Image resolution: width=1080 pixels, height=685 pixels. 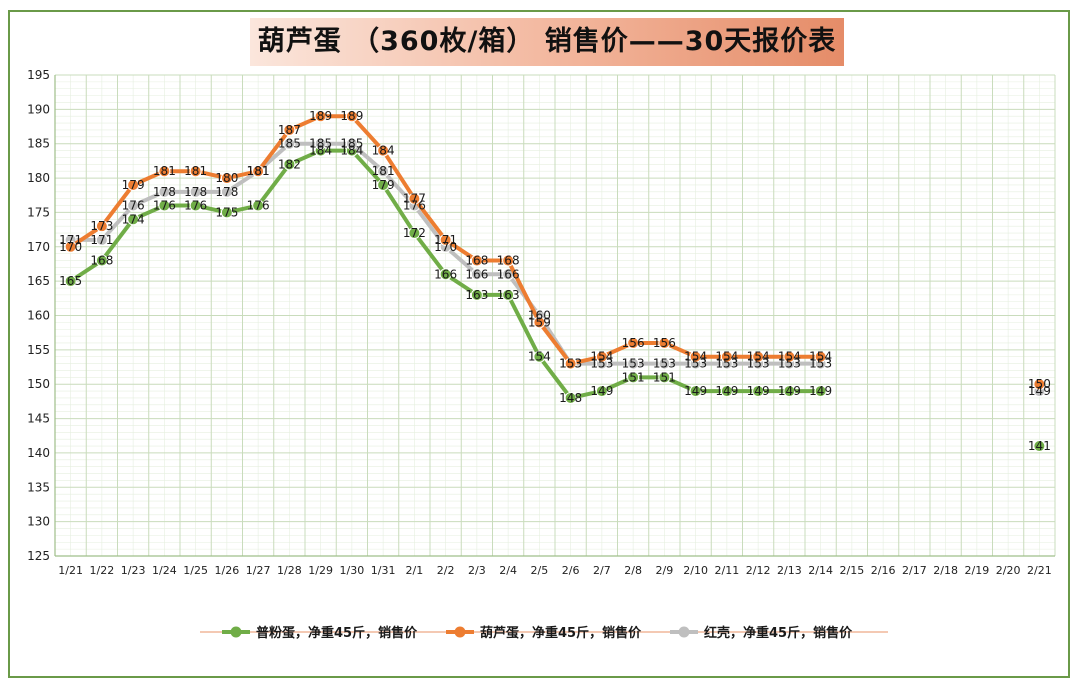 What do you see at coordinates (508, 570) in the screenshot?
I see `x-tick-label: 2/4` at bounding box center [508, 570].